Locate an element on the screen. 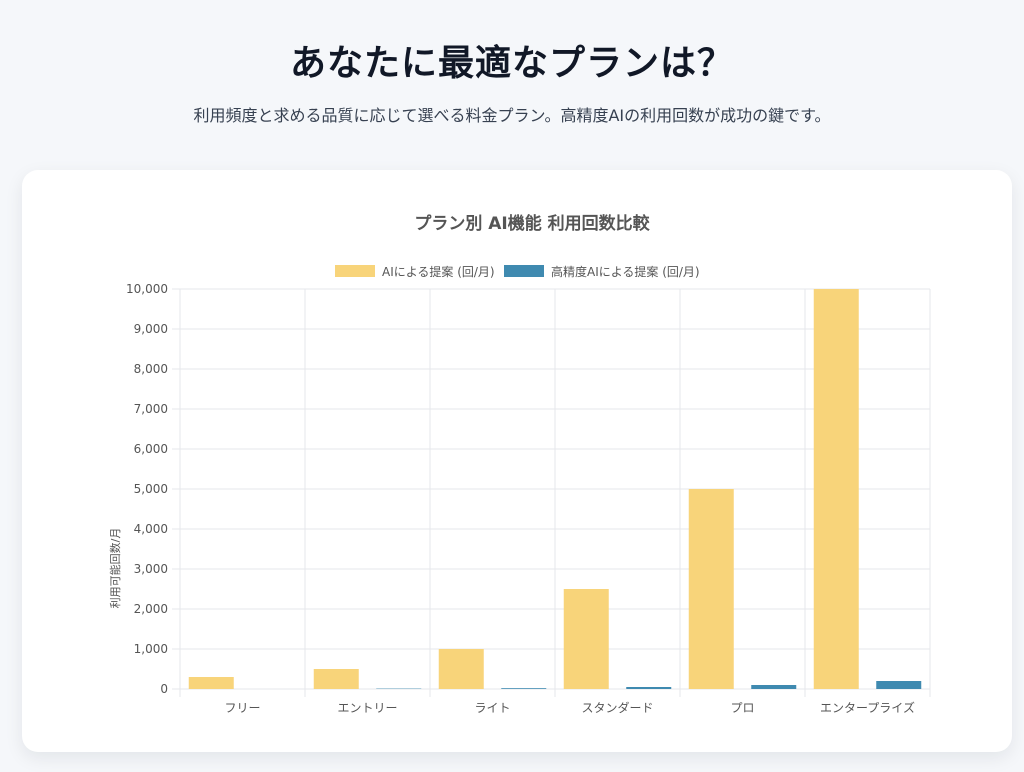 The height and width of the screenshot is (772, 1024). legend-item-precision-ai-suggest: 高精度AIによる提案 (回/月) is located at coordinates (602, 271).